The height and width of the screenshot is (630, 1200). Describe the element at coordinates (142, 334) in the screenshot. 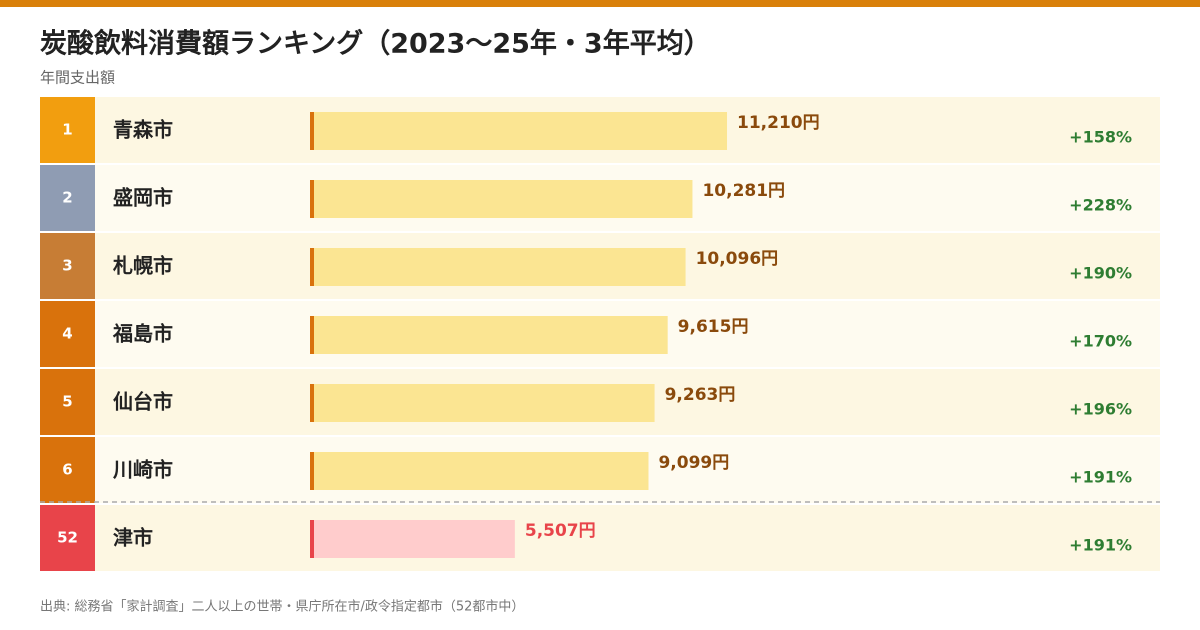

I see `city-label: 福島市` at that location.